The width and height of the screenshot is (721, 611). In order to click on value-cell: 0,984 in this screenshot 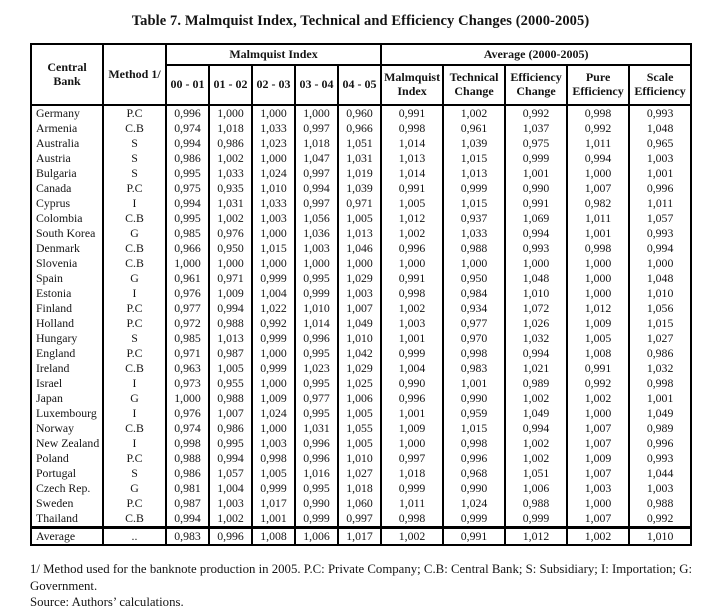, I will do `click(474, 293)`.